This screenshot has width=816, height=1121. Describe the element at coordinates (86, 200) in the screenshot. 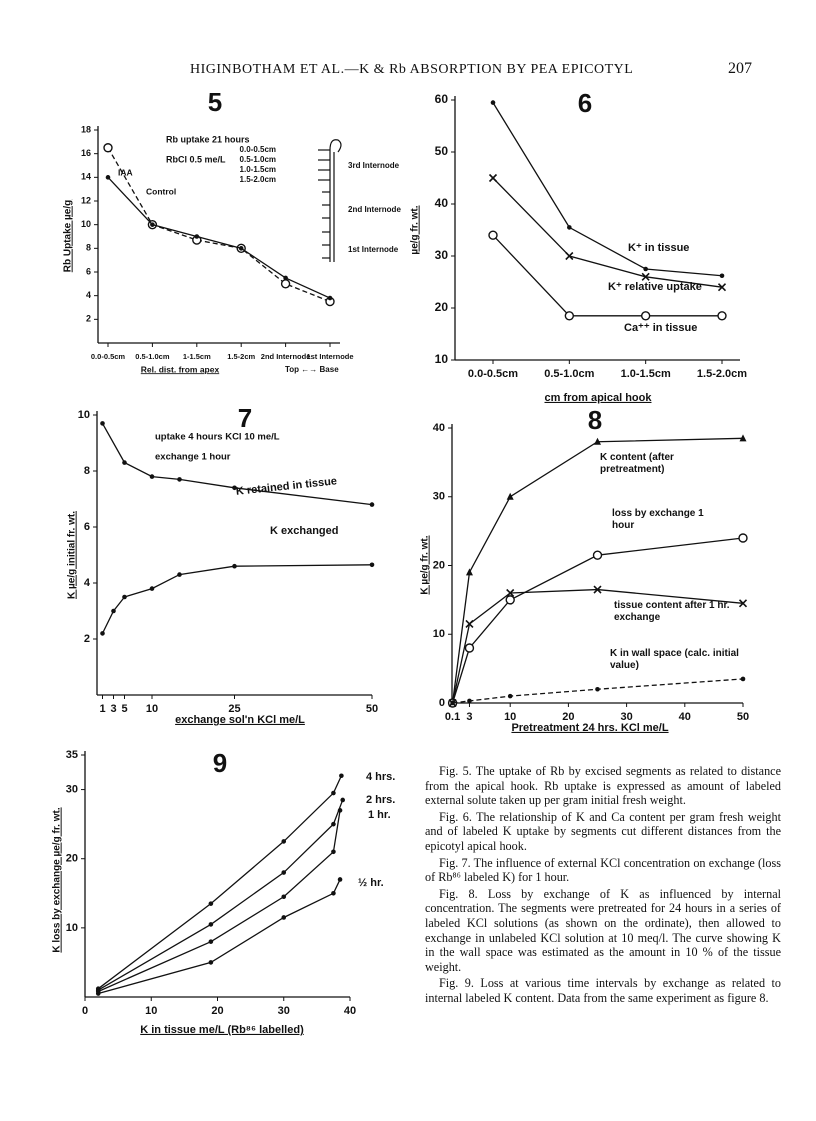

I see `y-tick-label: 12` at that location.